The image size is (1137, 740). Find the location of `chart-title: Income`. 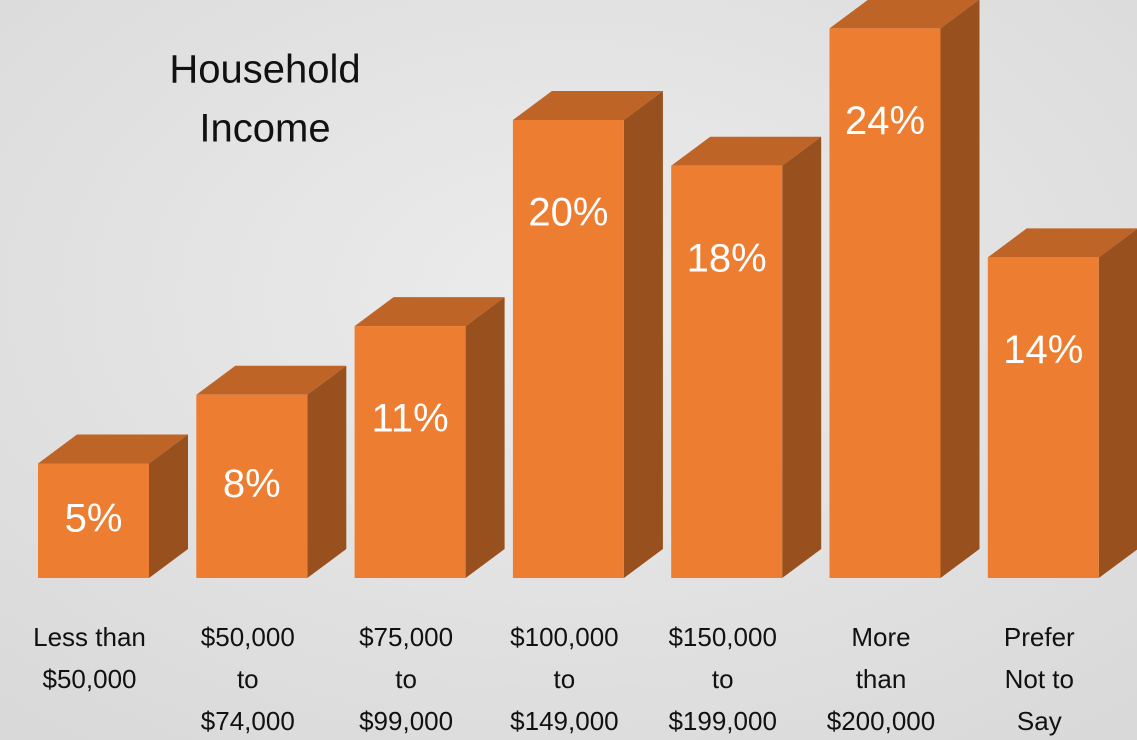

chart-title: Income is located at coordinates (264, 129).